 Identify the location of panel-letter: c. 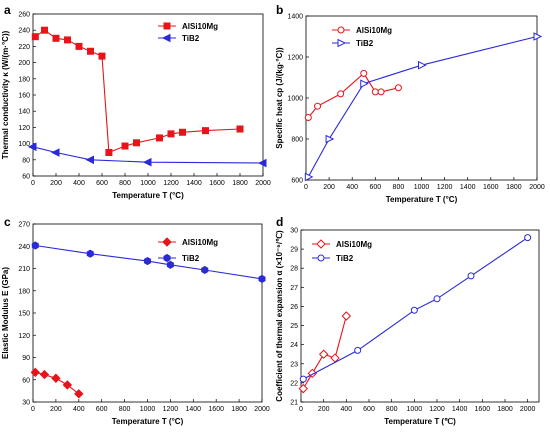
(7, 222).